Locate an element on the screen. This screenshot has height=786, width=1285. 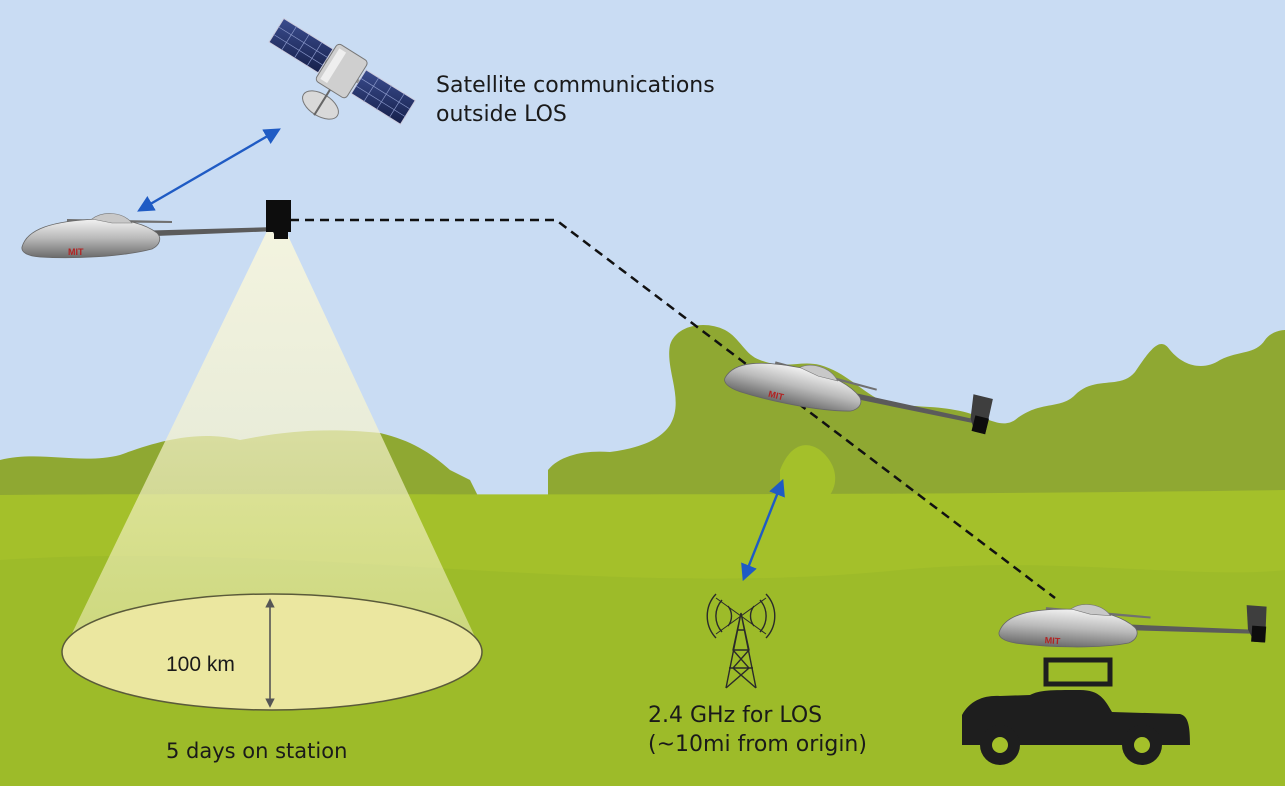
truck-icon is located at coordinates (1076, 711).